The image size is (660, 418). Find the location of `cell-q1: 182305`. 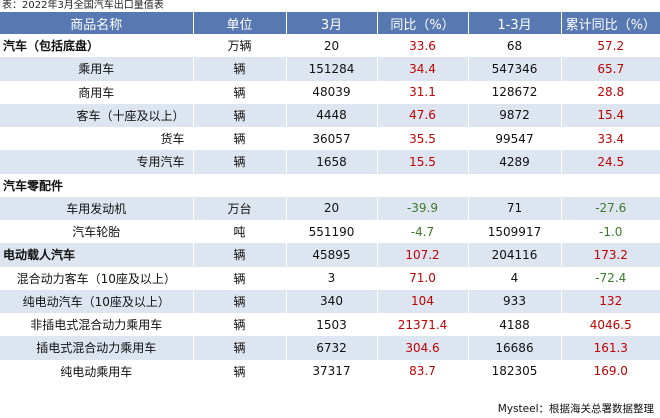

cell-q1: 182305 is located at coordinates (515, 371).